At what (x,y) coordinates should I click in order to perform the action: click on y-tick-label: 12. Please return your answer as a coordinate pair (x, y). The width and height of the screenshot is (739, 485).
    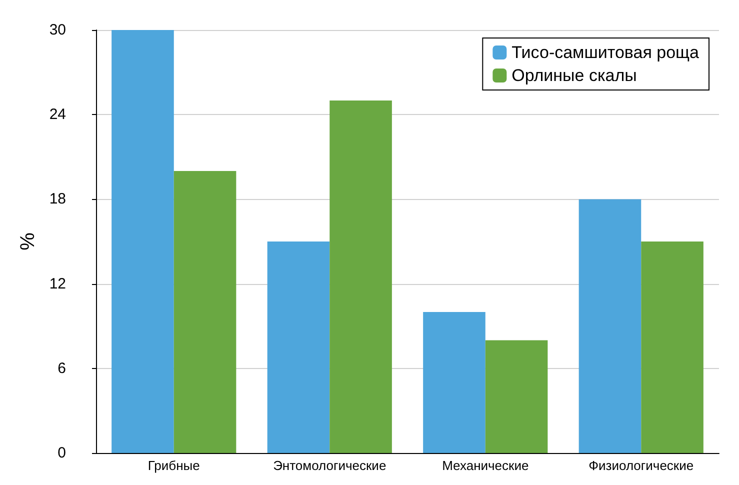
    Looking at the image, I should click on (57, 283).